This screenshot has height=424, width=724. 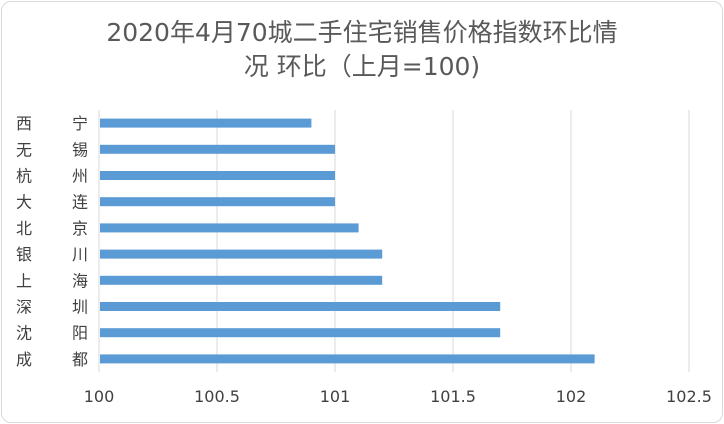 What do you see at coordinates (52, 333) in the screenshot?
I see `category-label-8: 沈 阳` at bounding box center [52, 333].